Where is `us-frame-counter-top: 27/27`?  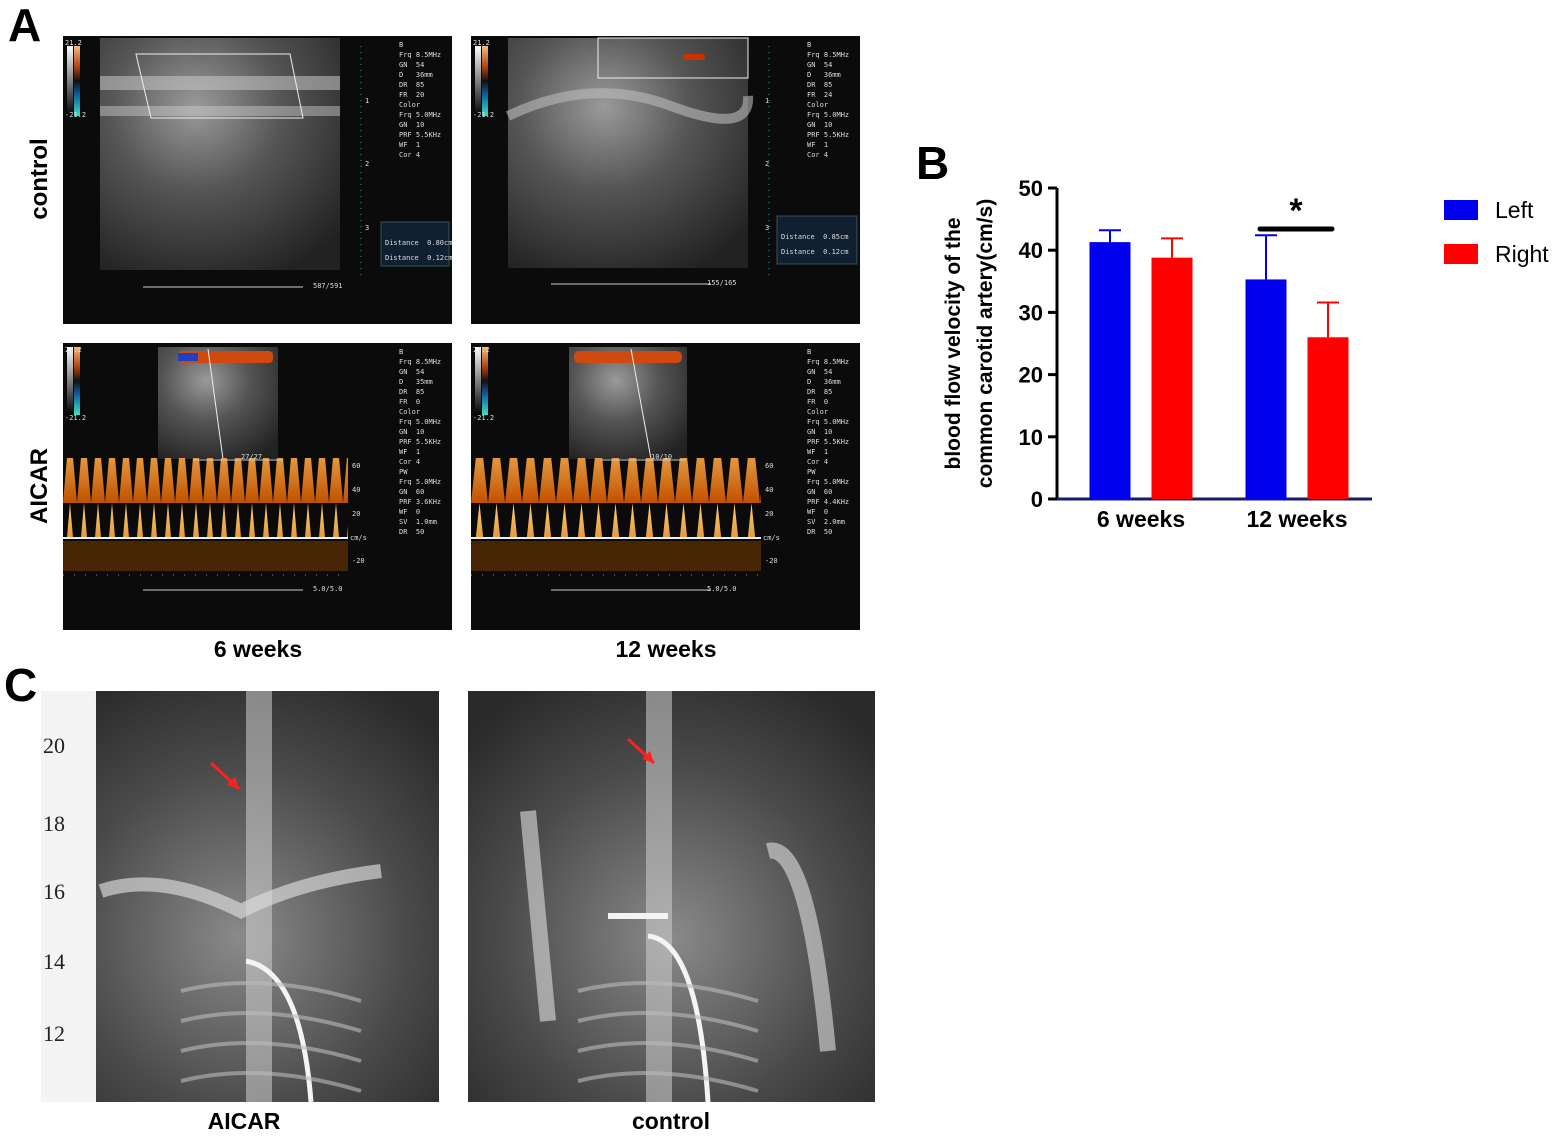
us-frame-counter-top: 27/27 is located at coordinates (252, 457).